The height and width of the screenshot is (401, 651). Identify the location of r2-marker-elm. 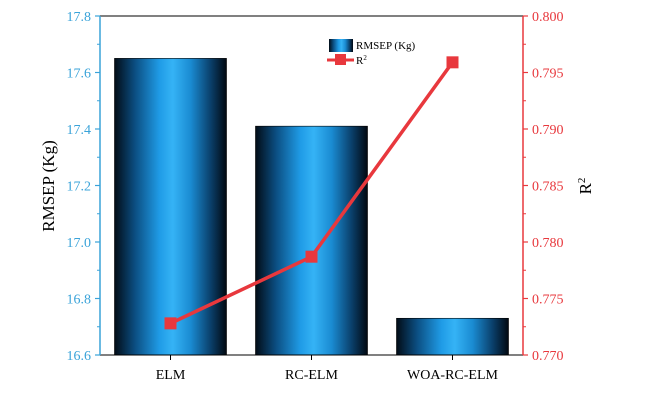
(170, 323).